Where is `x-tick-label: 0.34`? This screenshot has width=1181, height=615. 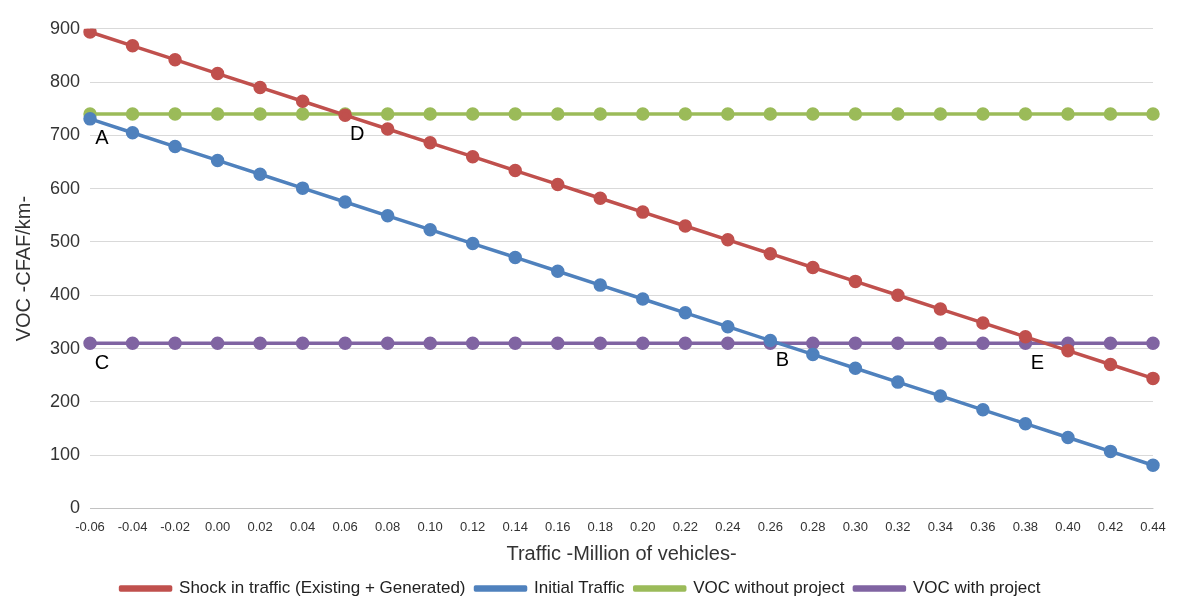
x-tick-label: 0.34 is located at coordinates (940, 526).